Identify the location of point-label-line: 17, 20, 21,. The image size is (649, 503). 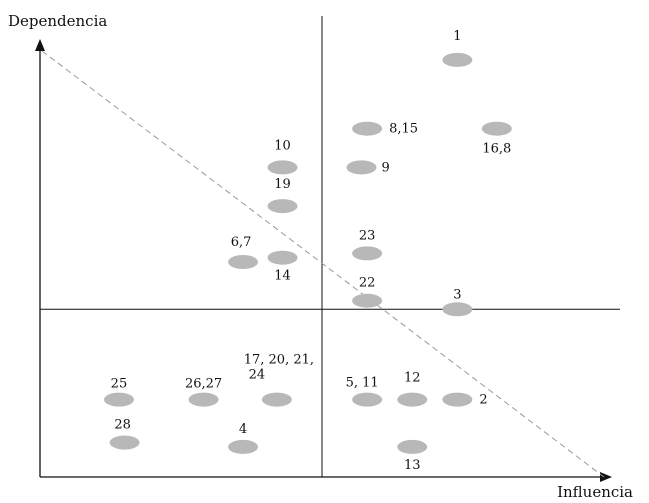
(279, 360).